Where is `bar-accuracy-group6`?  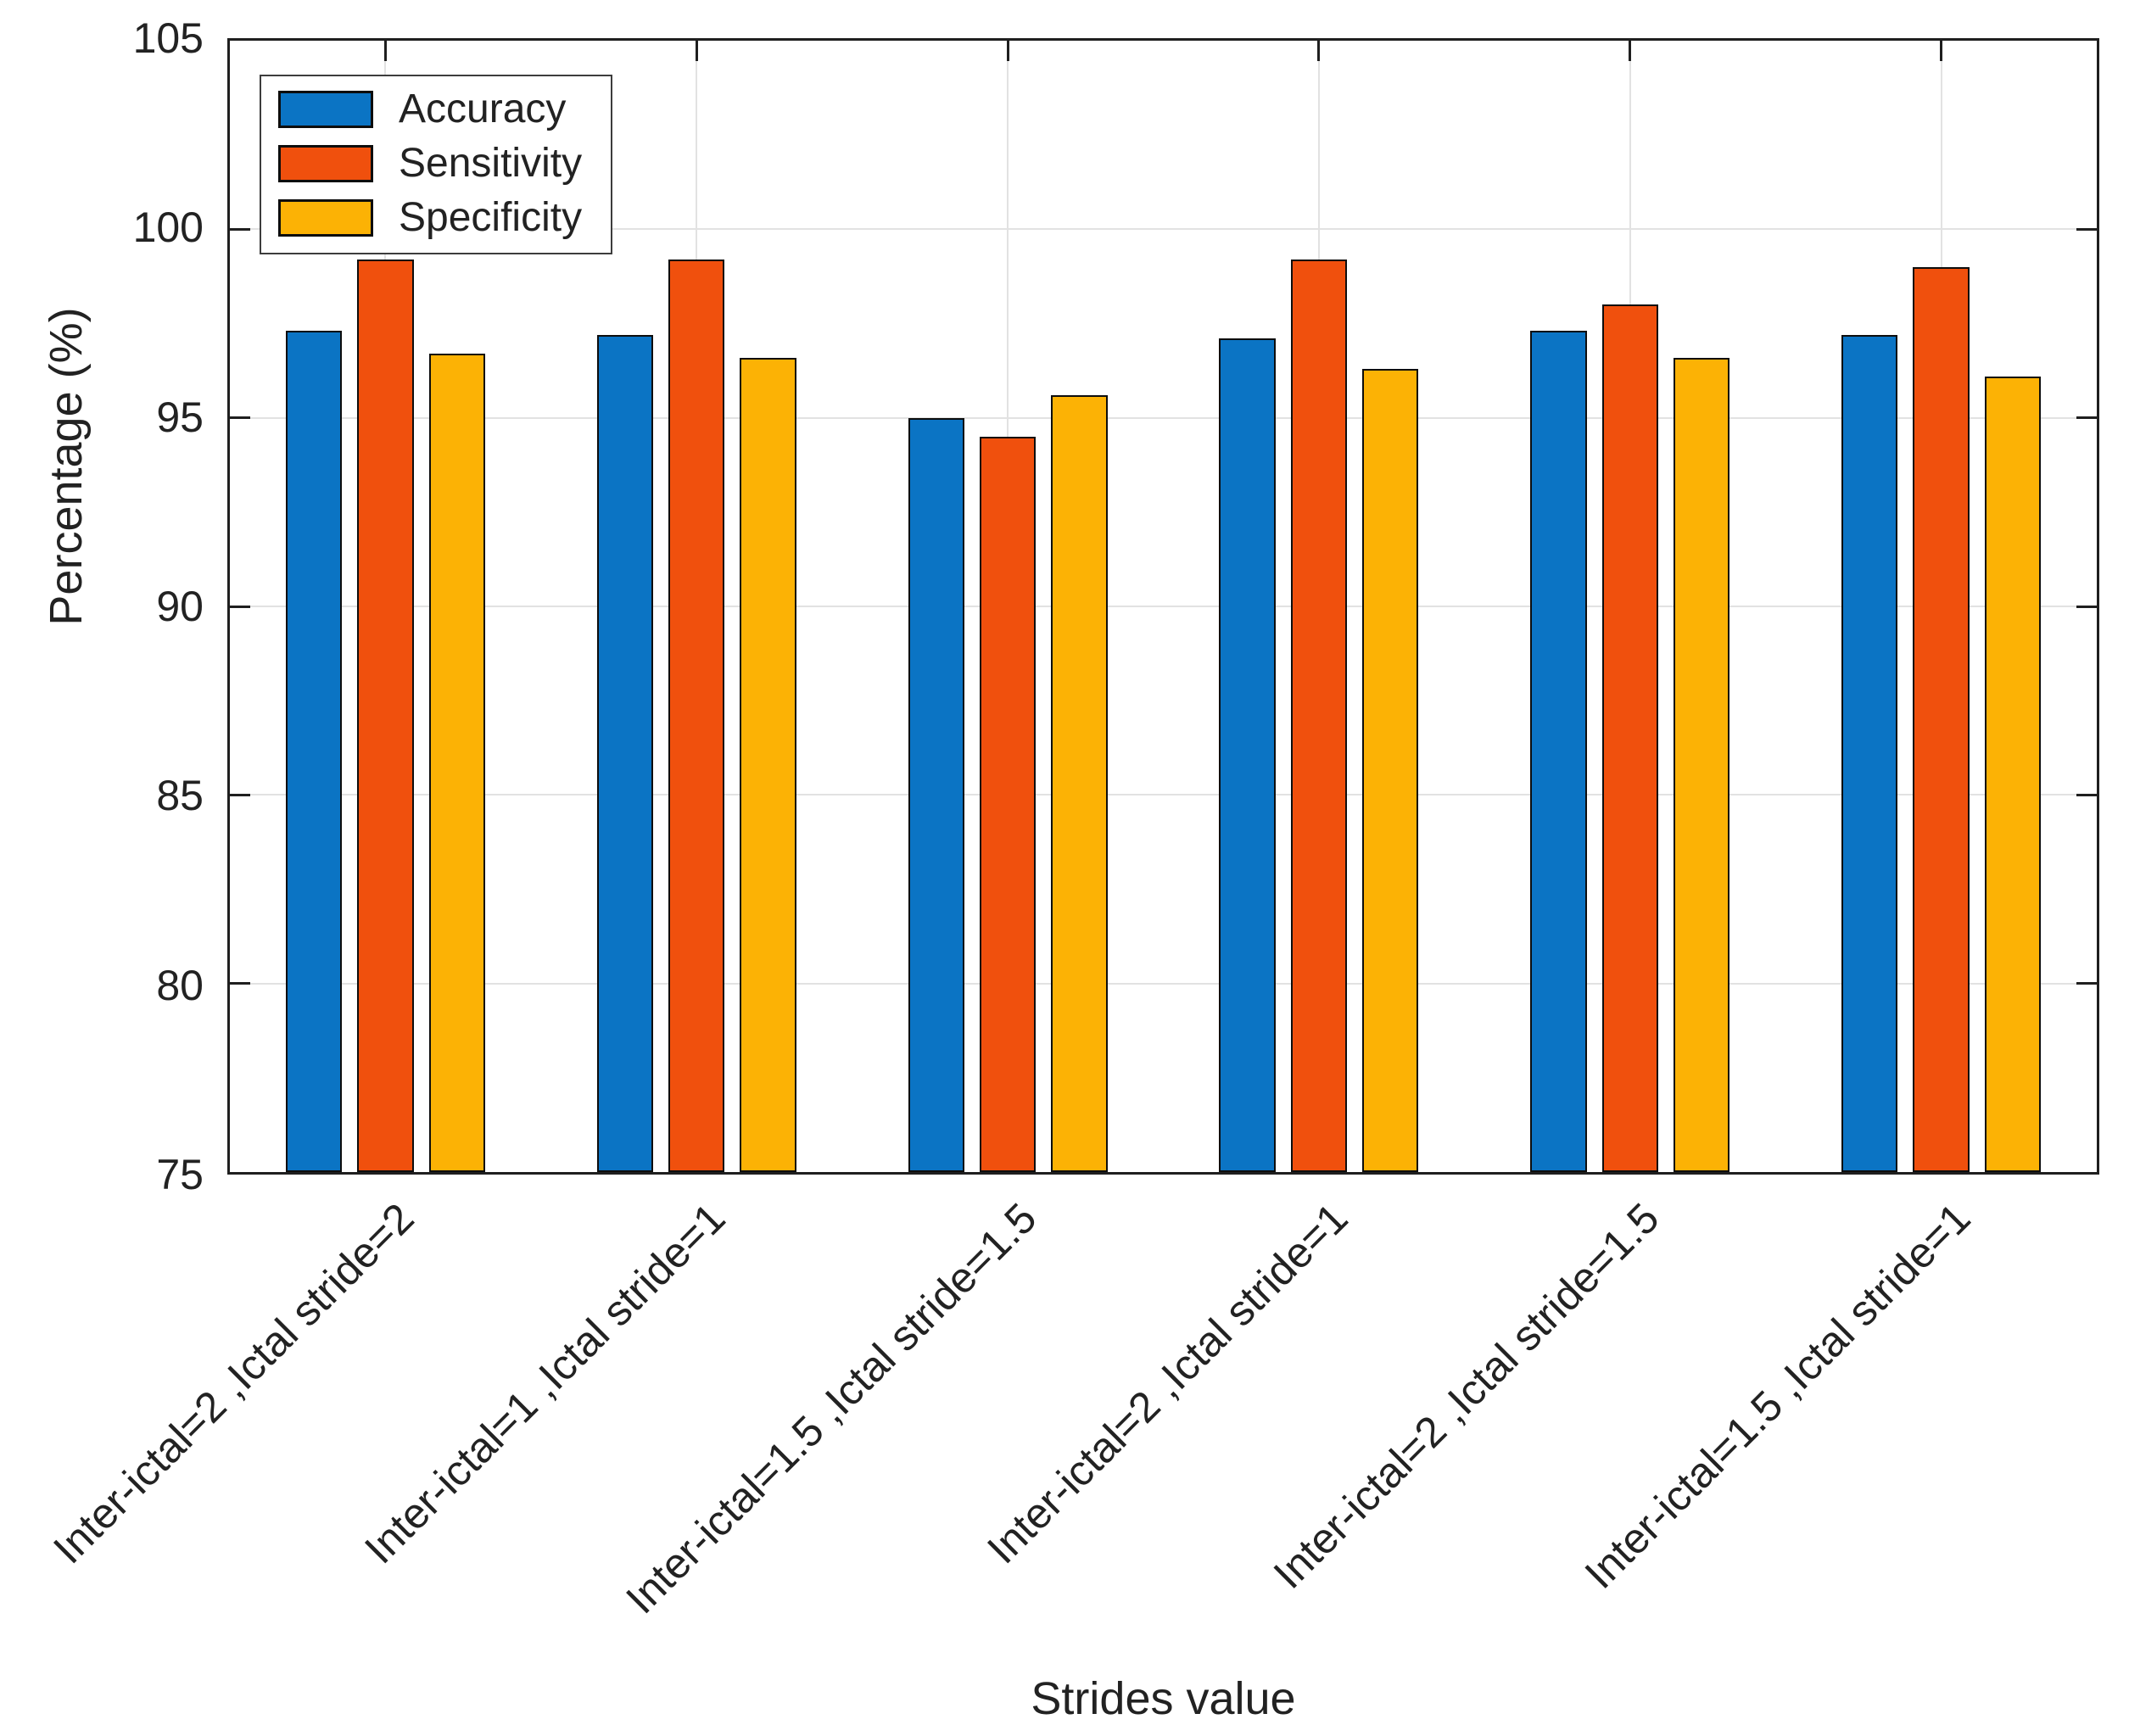 bar-accuracy-group6 is located at coordinates (1869, 753).